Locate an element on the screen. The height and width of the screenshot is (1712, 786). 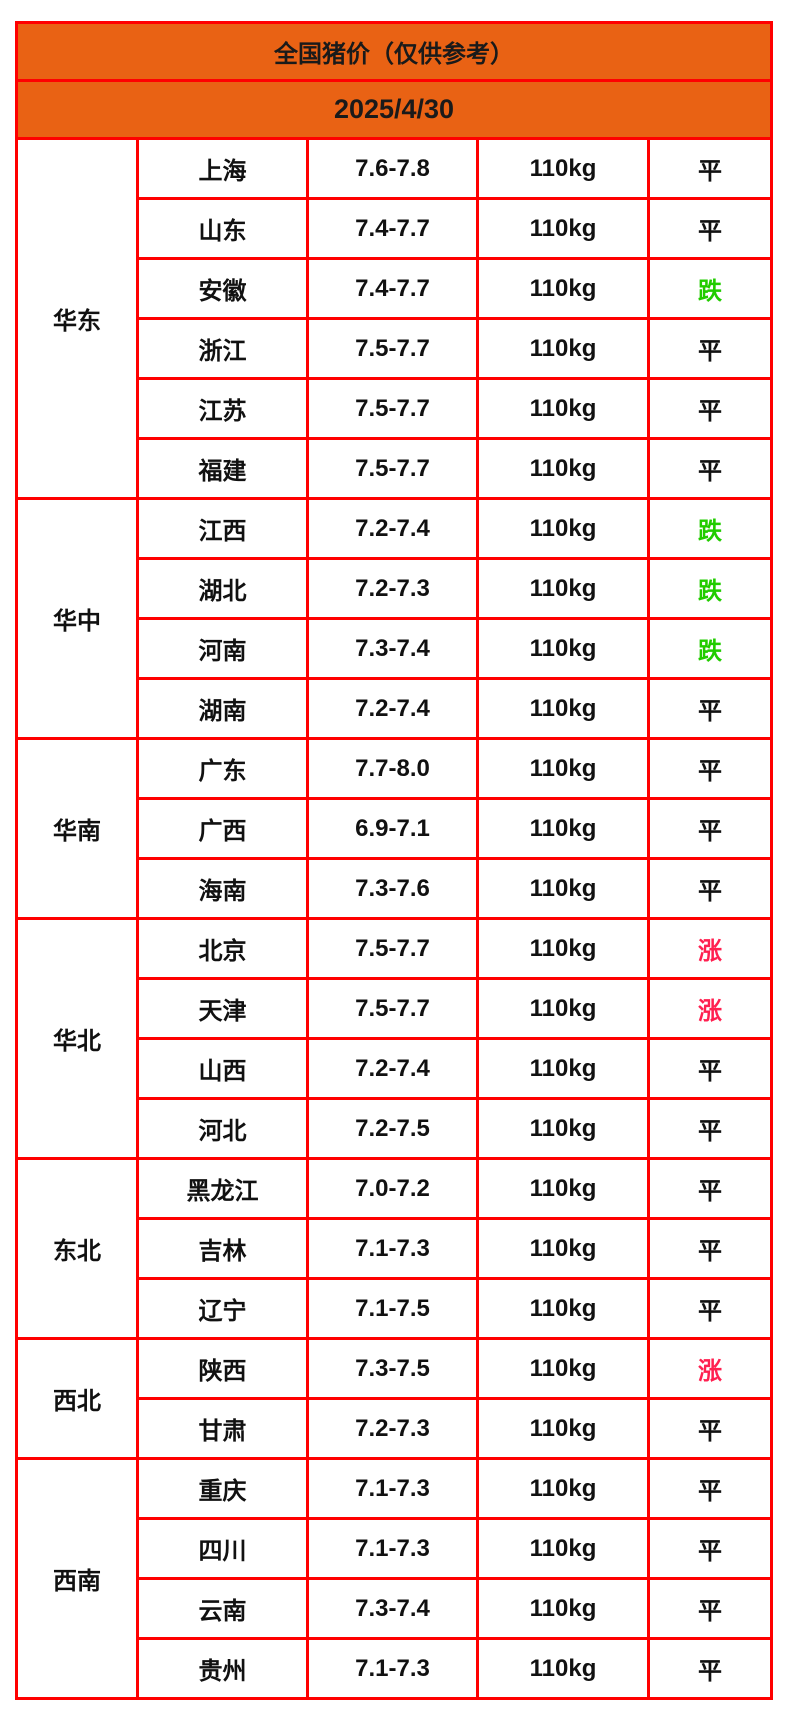
table-row: 河北 7.2-7.5 110kg 平 is located at coordinates (395, 1128).